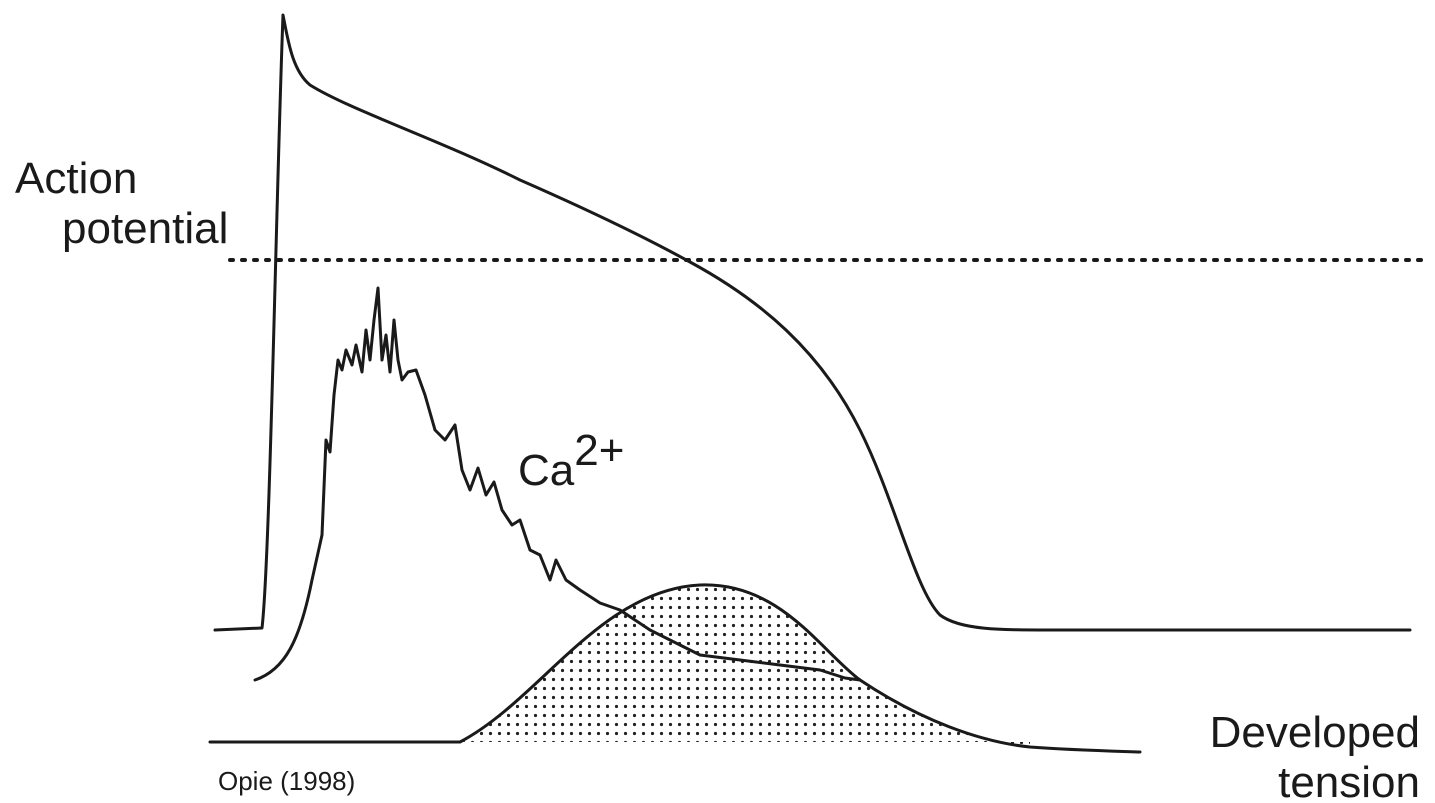 Image resolution: width=1435 pixels, height=803 pixels. I want to click on calcium-base: Ca, so click(546, 470).